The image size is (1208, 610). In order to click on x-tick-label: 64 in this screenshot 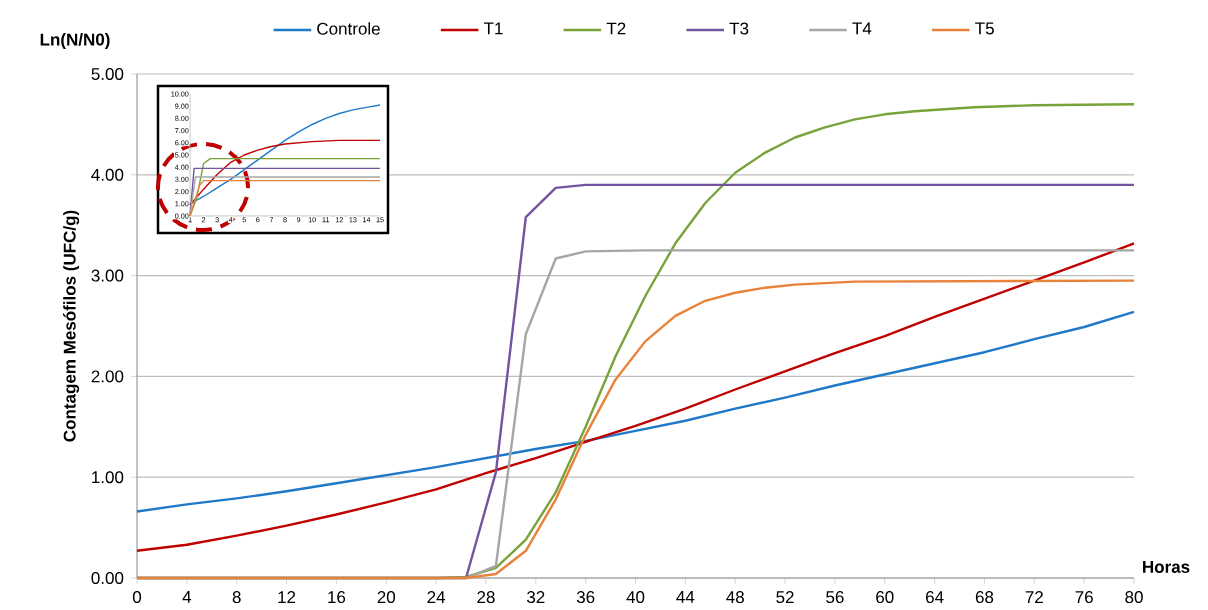, I will do `click(935, 597)`.